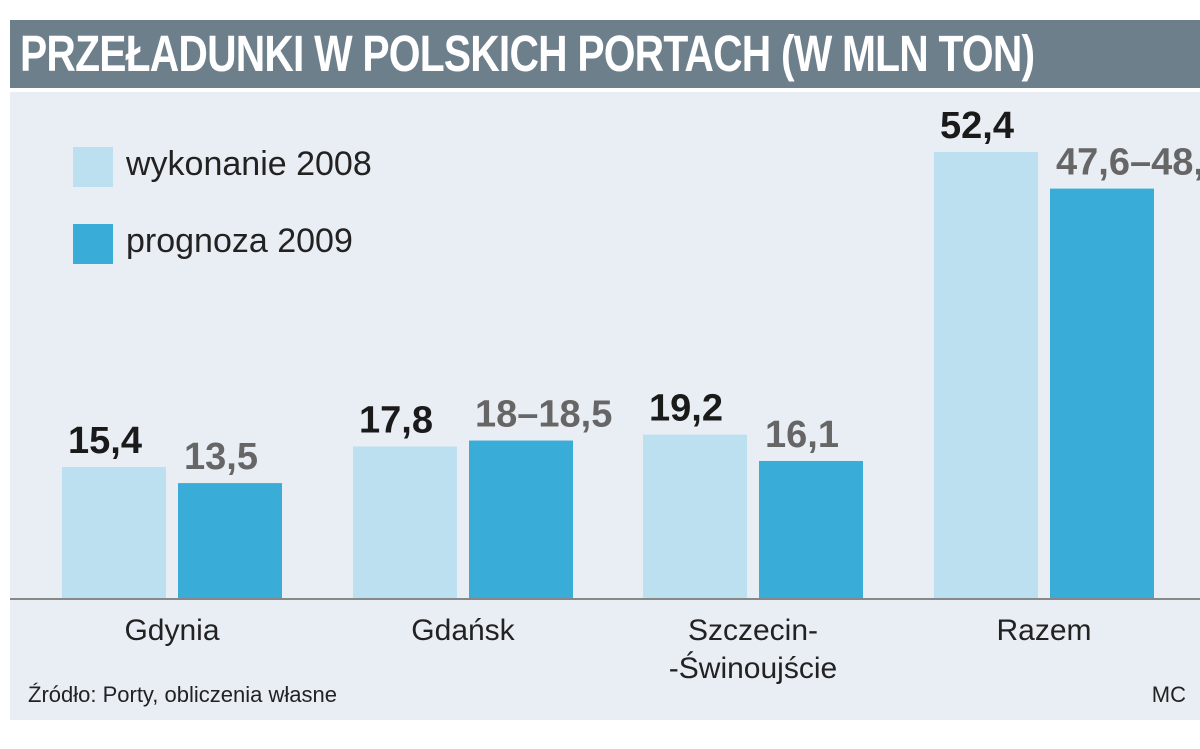  What do you see at coordinates (239, 241) in the screenshot?
I see `legend-label-2009: prognoza 2009` at bounding box center [239, 241].